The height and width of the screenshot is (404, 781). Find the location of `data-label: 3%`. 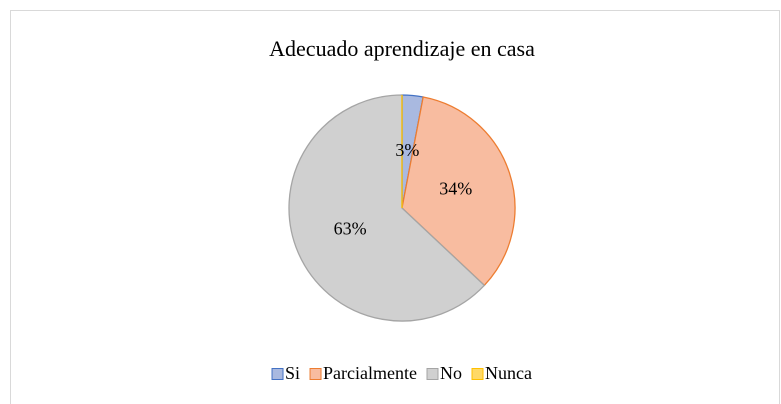

data-label: 3% is located at coordinates (407, 150).